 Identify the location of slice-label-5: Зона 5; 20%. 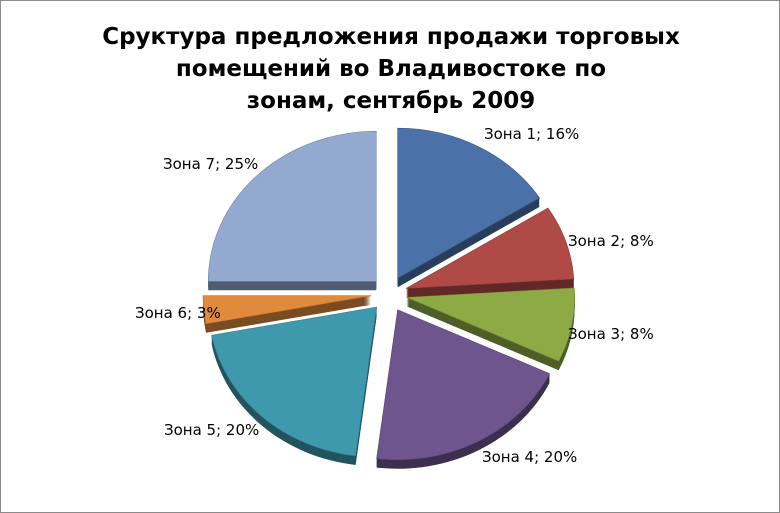
(211, 430).